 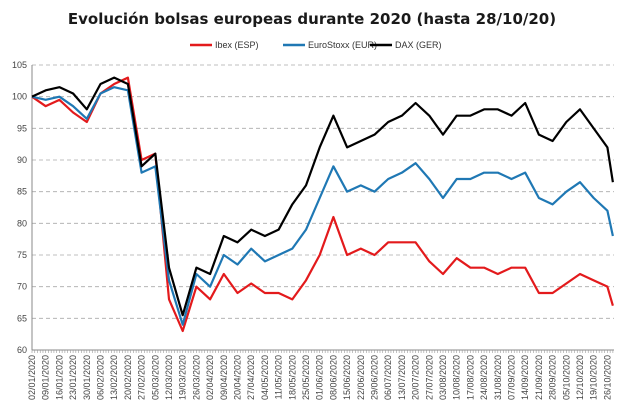 I want to click on y-tick-label: 65, so click(x=22, y=318).